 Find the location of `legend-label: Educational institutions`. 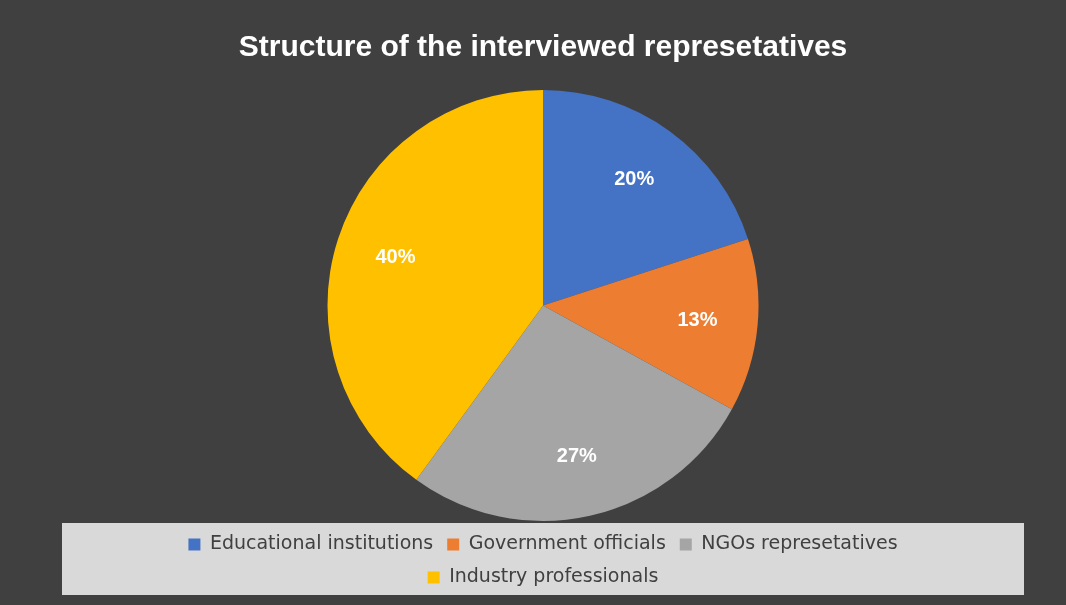

legend-label: Educational institutions is located at coordinates (321, 542).